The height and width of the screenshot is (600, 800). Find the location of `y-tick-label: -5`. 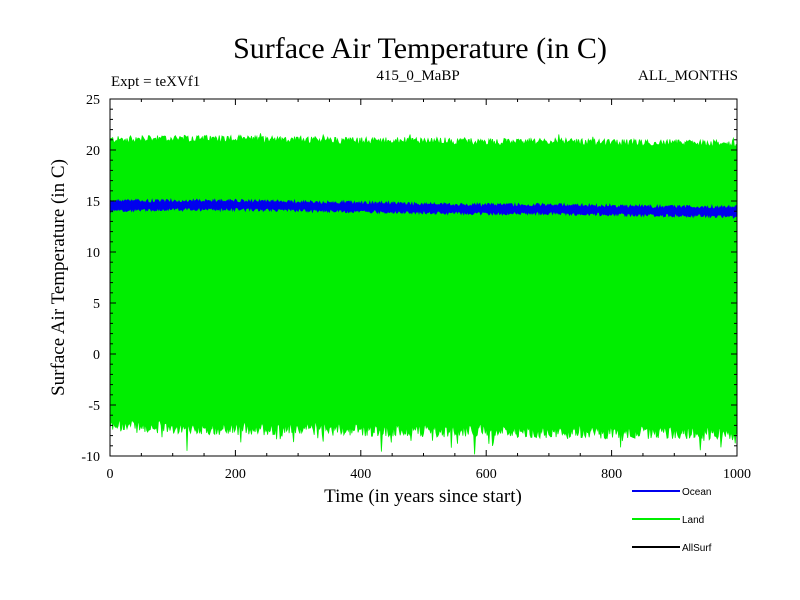

y-tick-label: -5 is located at coordinates (94, 406).